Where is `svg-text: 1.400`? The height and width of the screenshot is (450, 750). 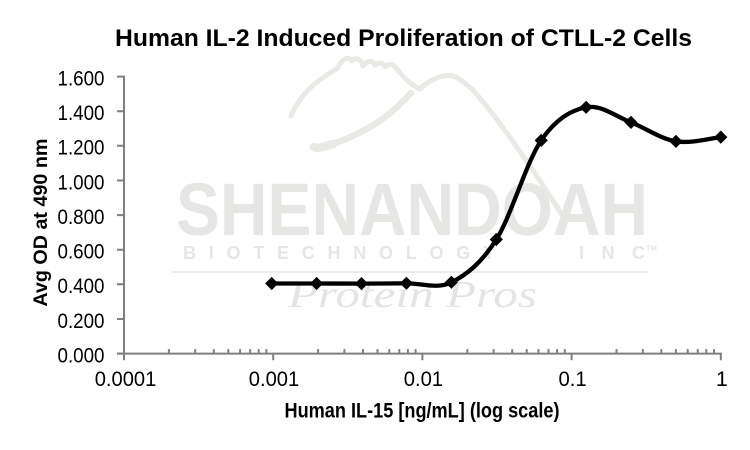 svg-text: 1.400 is located at coordinates (81, 113).